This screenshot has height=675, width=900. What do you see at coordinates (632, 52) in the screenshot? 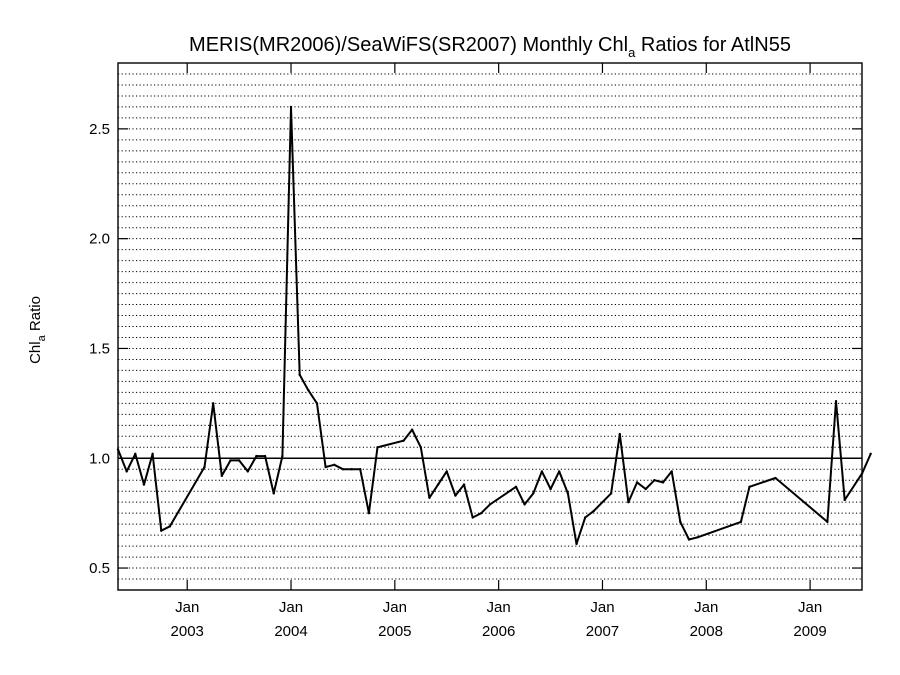
I see `chart-title-subscript: a` at bounding box center [632, 52].